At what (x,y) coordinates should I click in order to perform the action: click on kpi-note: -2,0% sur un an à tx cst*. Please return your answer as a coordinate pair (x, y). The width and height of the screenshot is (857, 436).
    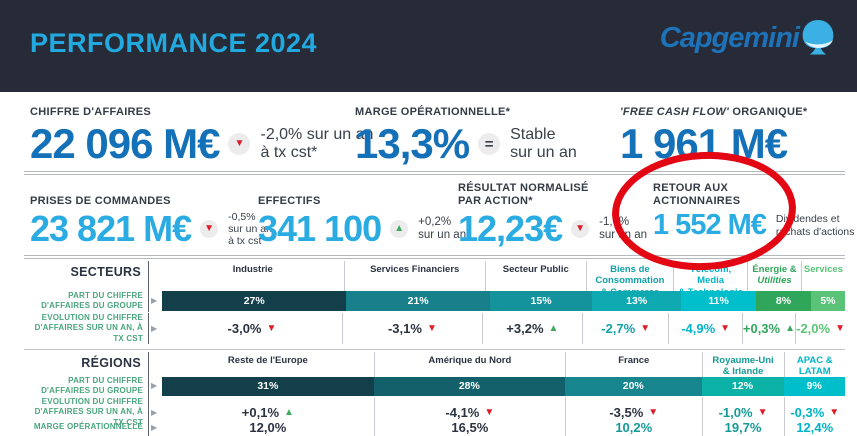
    Looking at the image, I should click on (317, 143).